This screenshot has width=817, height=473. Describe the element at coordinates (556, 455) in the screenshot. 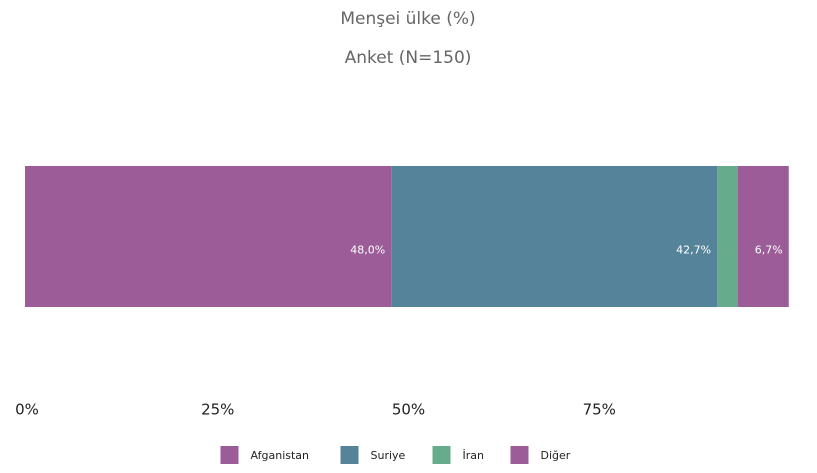

I see `legend-label: Diğer` at that location.